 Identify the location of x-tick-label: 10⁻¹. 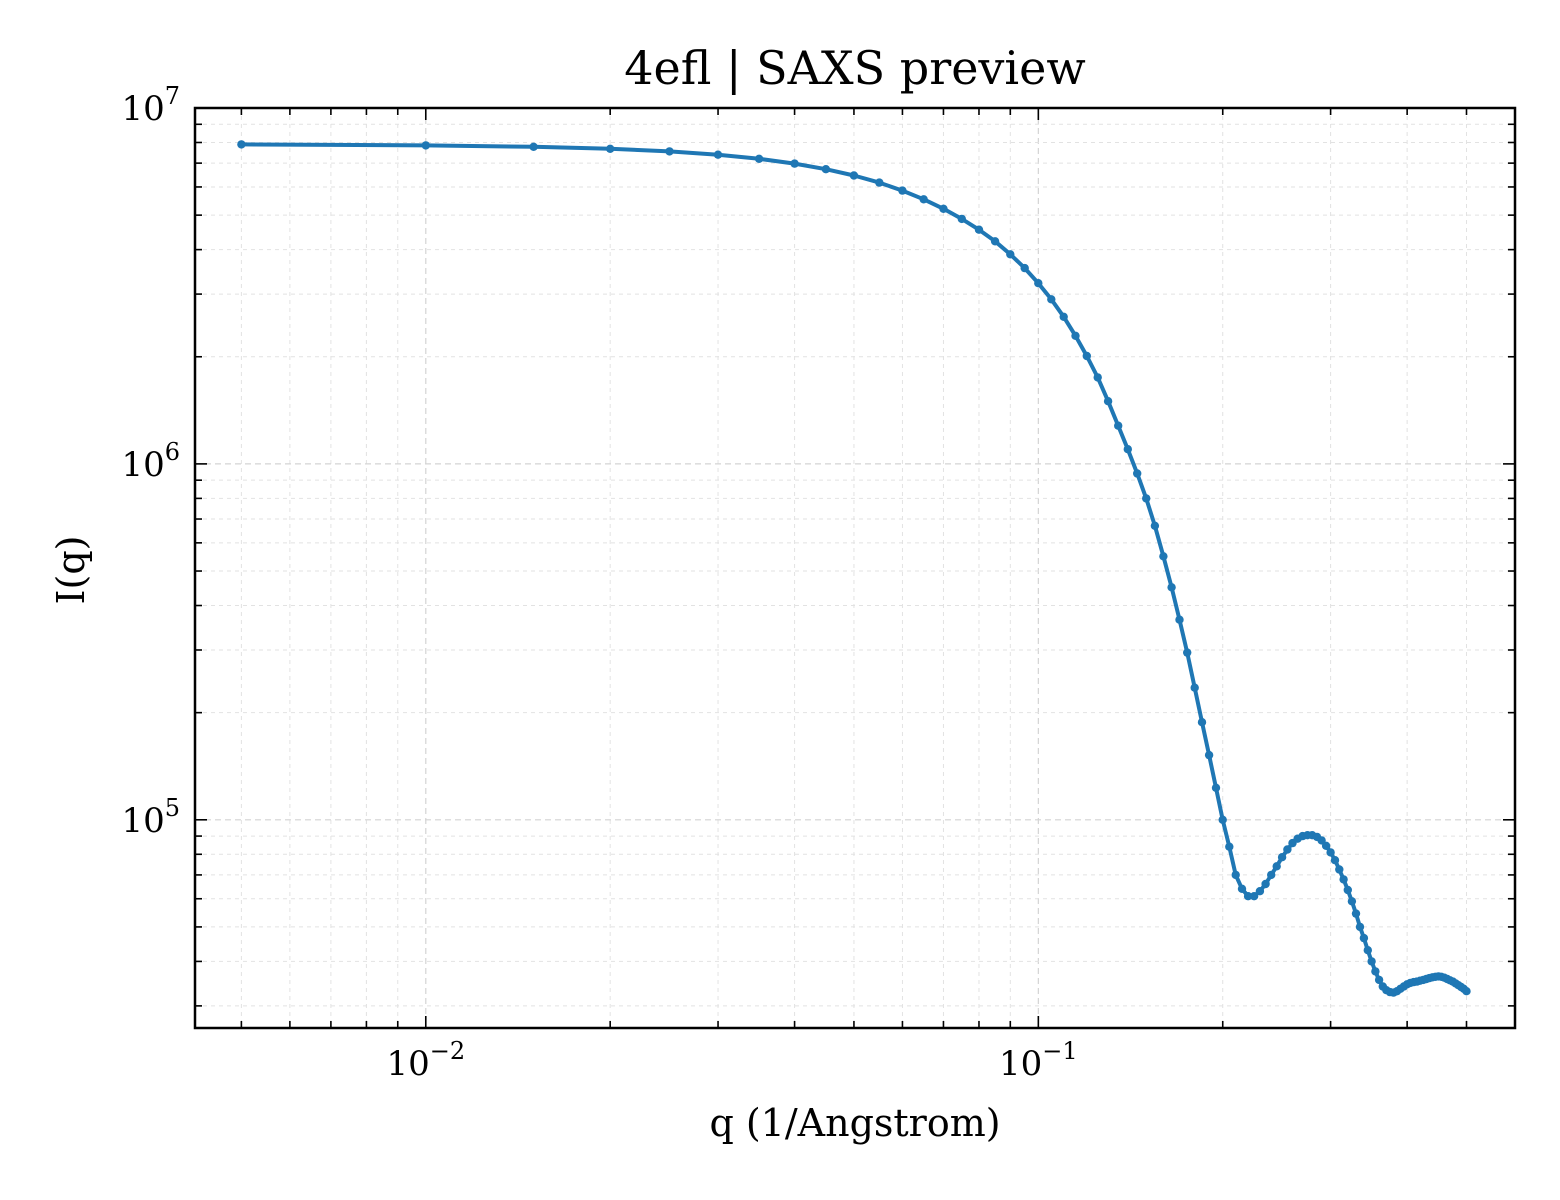
(1038, 1060).